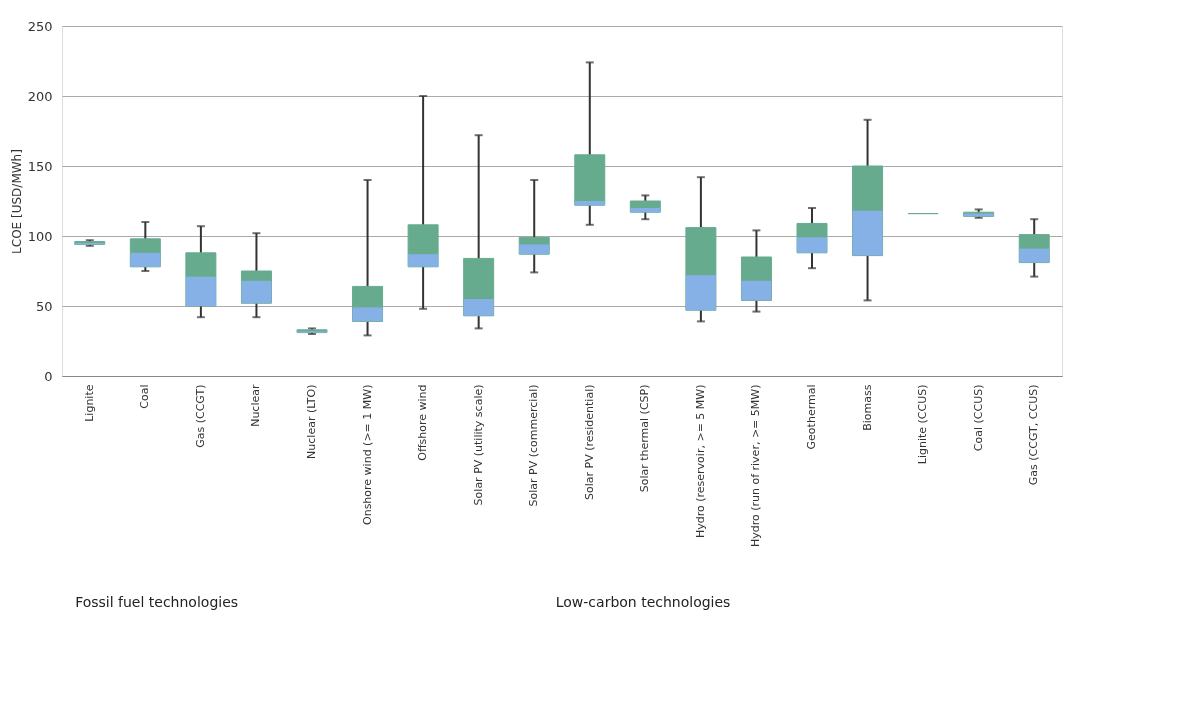 This screenshot has height=727, width=1198. Describe the element at coordinates (145, 396) in the screenshot. I see `x-tick-label: Coal` at that location.